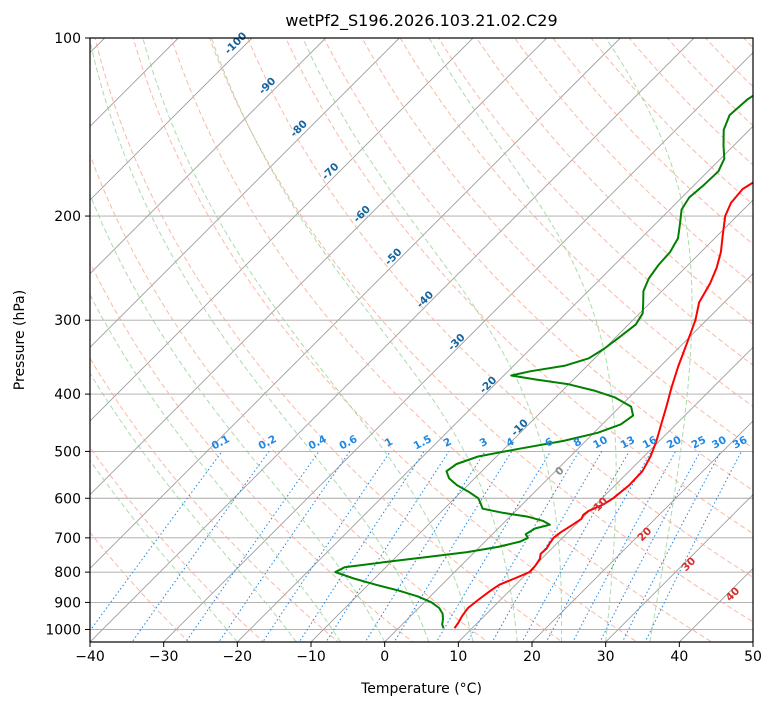  What do you see at coordinates (268, 442) in the screenshot?
I see `mixing-ratio-label: 0.2` at bounding box center [268, 442].